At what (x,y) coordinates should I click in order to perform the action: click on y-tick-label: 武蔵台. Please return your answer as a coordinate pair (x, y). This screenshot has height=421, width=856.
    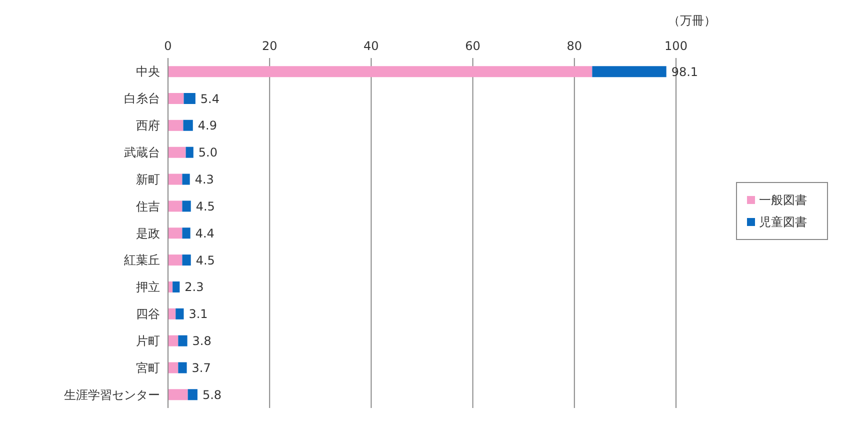
    Looking at the image, I should click on (142, 152).